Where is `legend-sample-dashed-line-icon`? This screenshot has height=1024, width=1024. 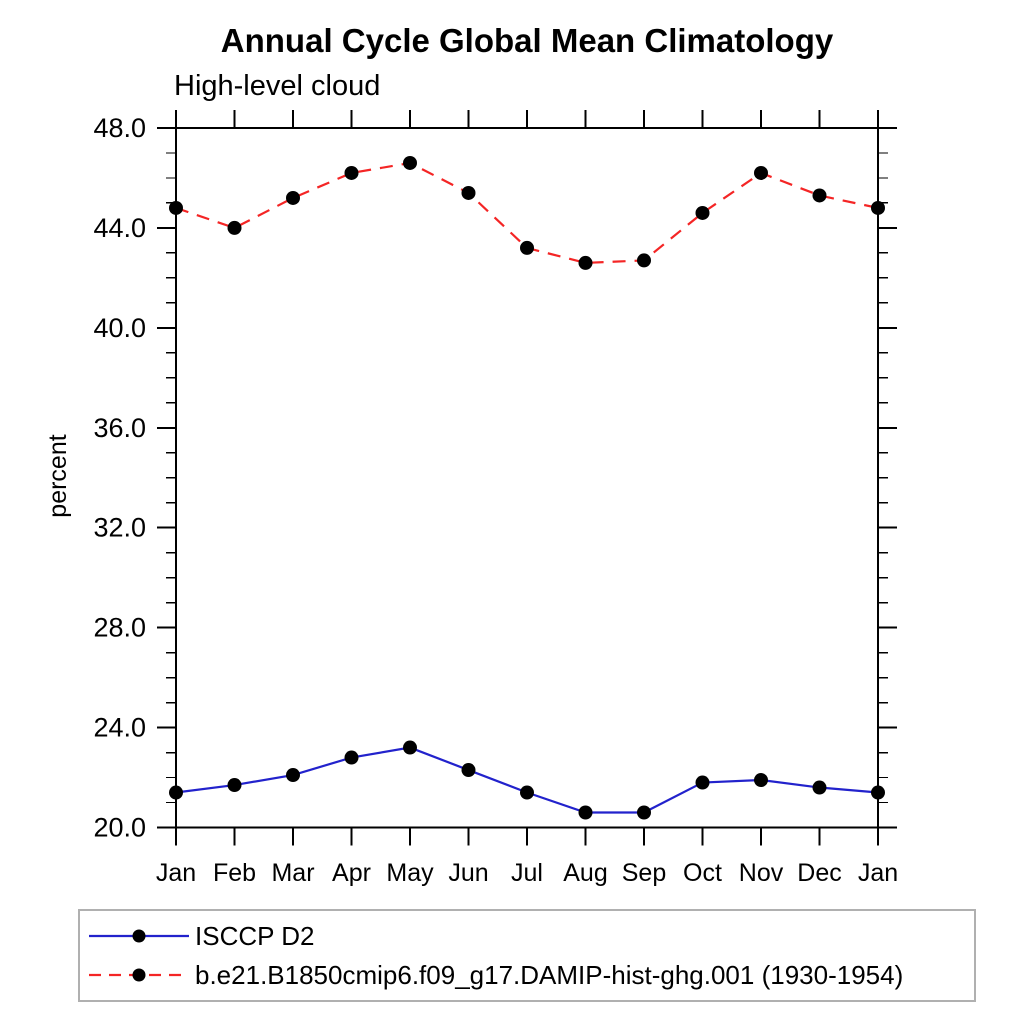
legend-sample-dashed-line-icon is located at coordinates (139, 975).